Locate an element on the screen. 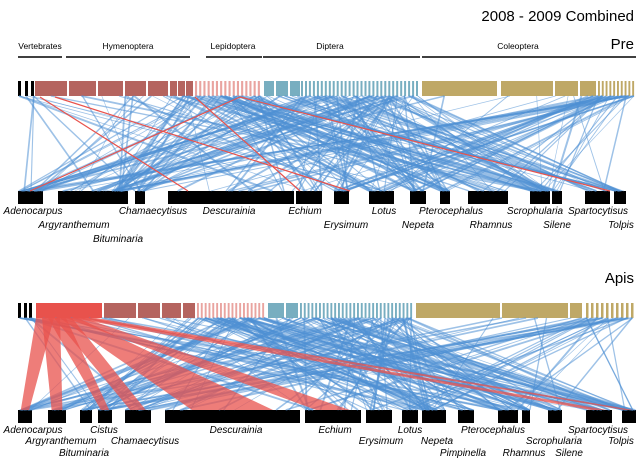 This screenshot has width=640, height=462. order-label-lepidoptera: Lepidoptera is located at coordinates (233, 46).